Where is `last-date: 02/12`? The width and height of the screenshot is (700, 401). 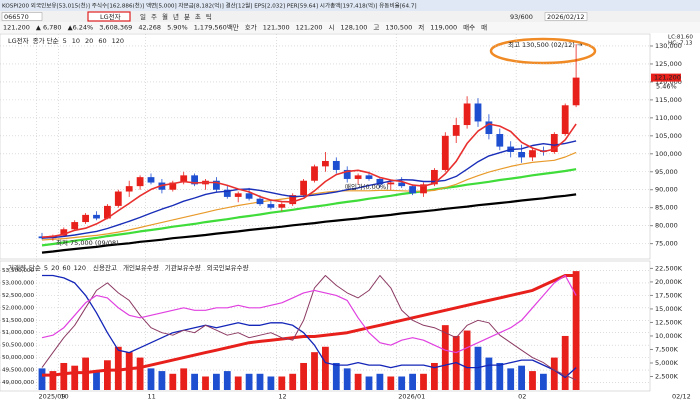 last-date: 02/12 is located at coordinates (681, 397).